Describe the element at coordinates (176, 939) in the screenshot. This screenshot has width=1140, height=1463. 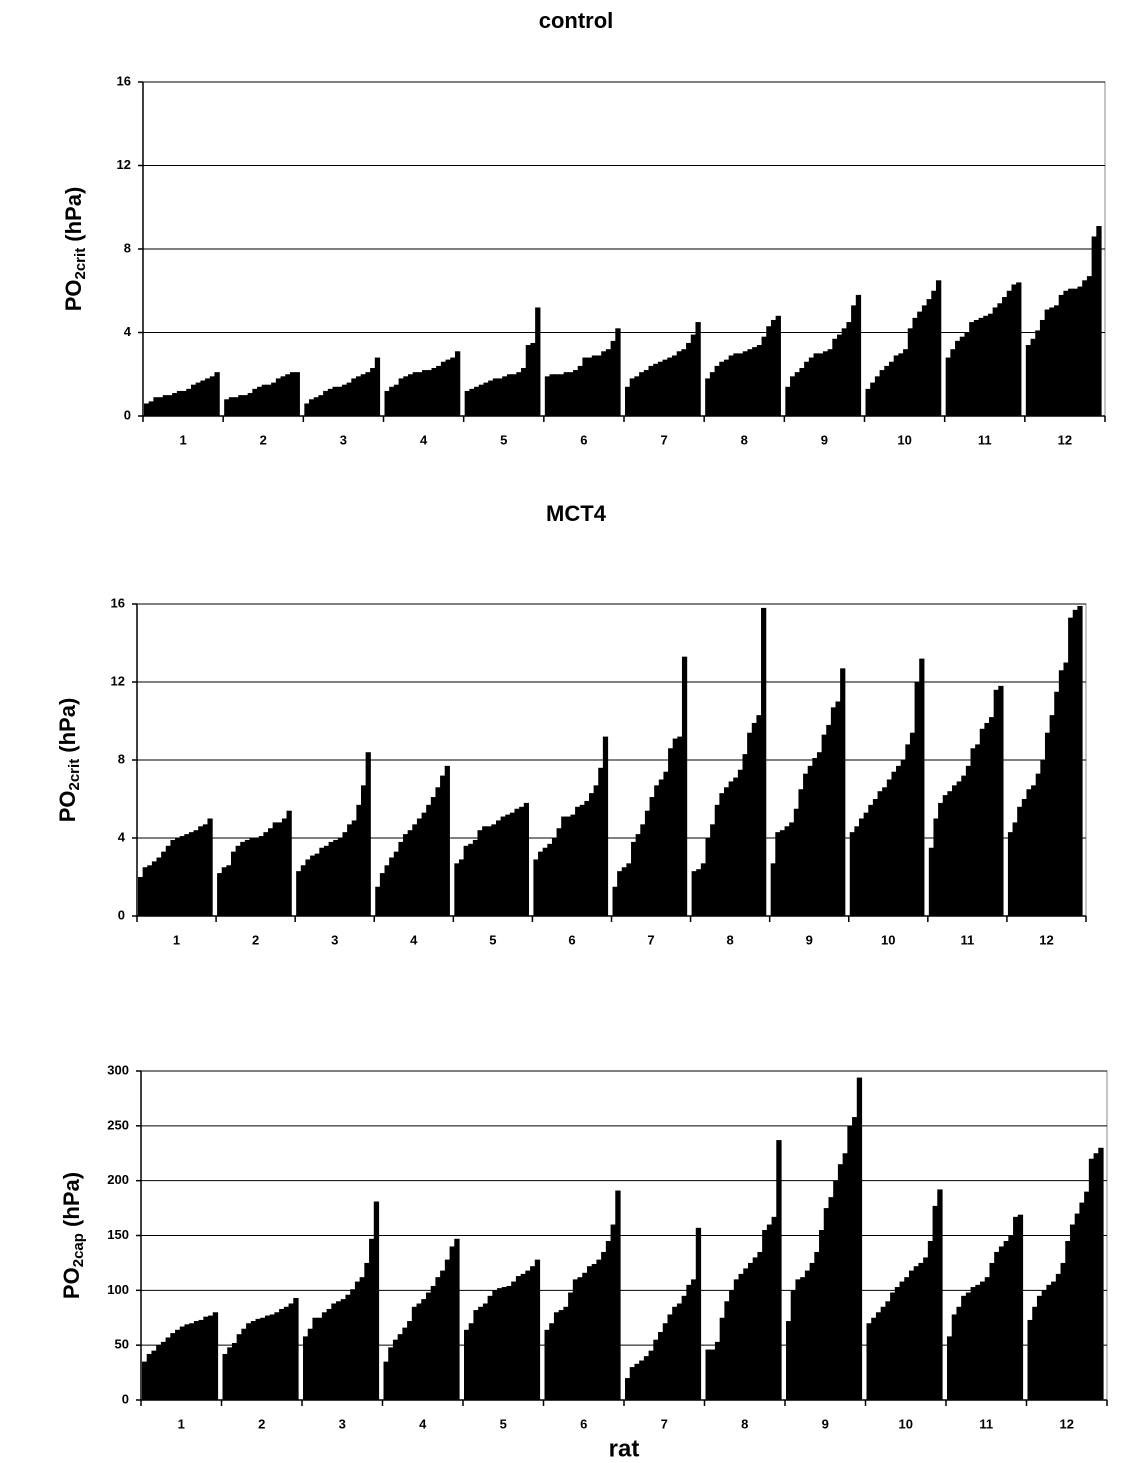
I see `x-tick-label: 1` at that location.